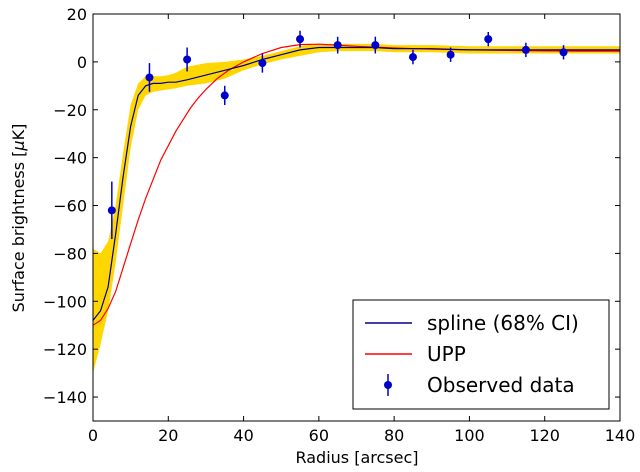 Image resolution: width=640 pixels, height=472 pixels. What do you see at coordinates (70, 110) in the screenshot?
I see `y-tick-label: −20` at bounding box center [70, 110].